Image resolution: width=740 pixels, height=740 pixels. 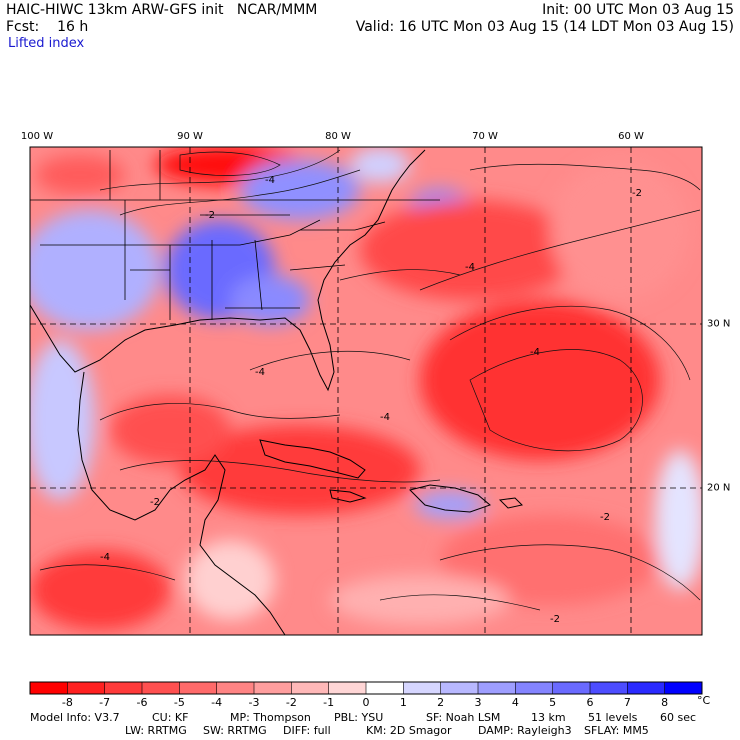 I want to click on colorbar-tick-label: 5, so click(x=553, y=702).